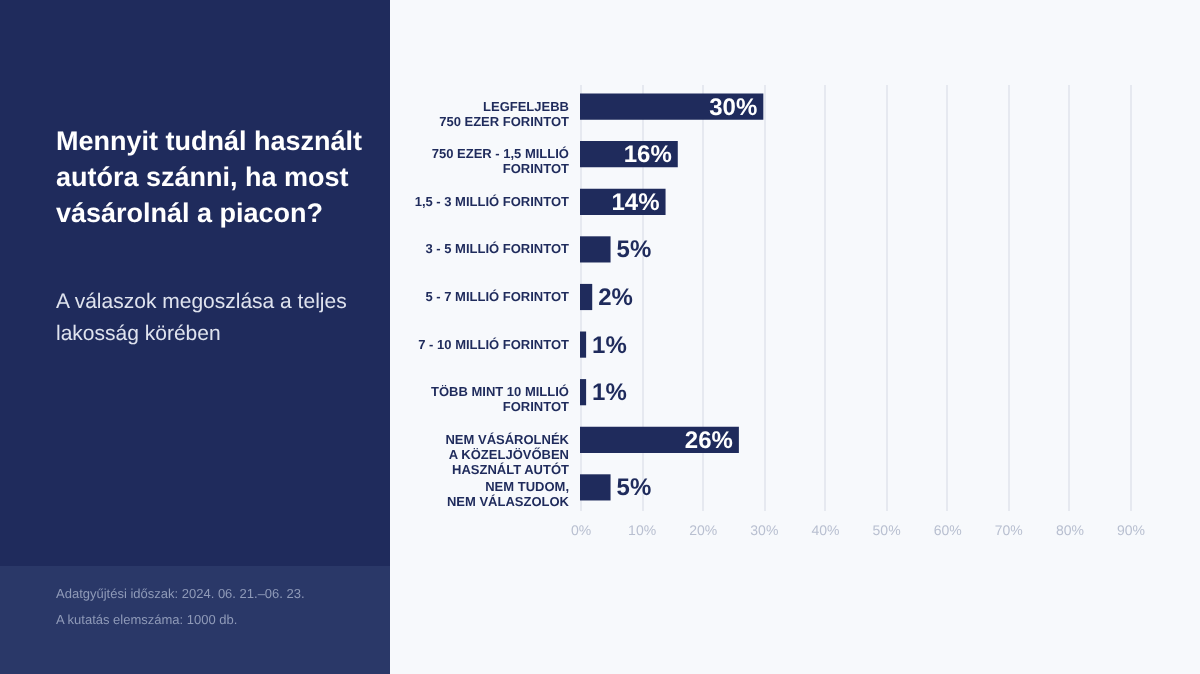 This screenshot has width=1200, height=674. I want to click on data-label: 16%, so click(648, 154).